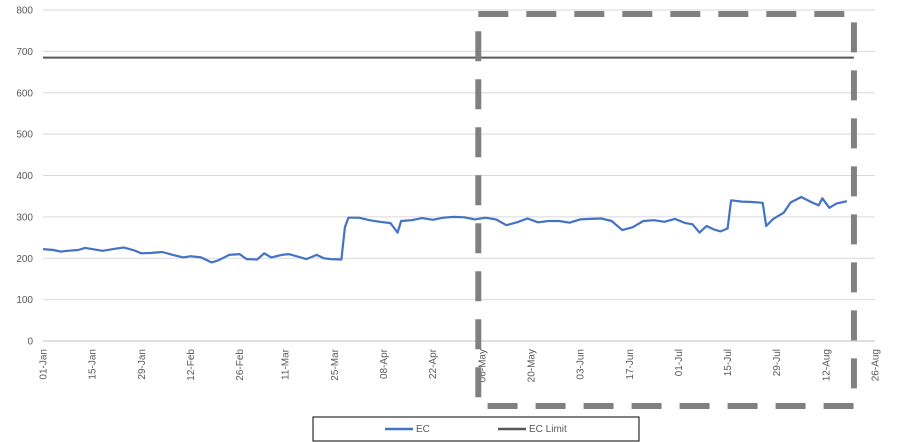  What do you see at coordinates (445, 229) in the screenshot?
I see `series-line-ec` at bounding box center [445, 229].